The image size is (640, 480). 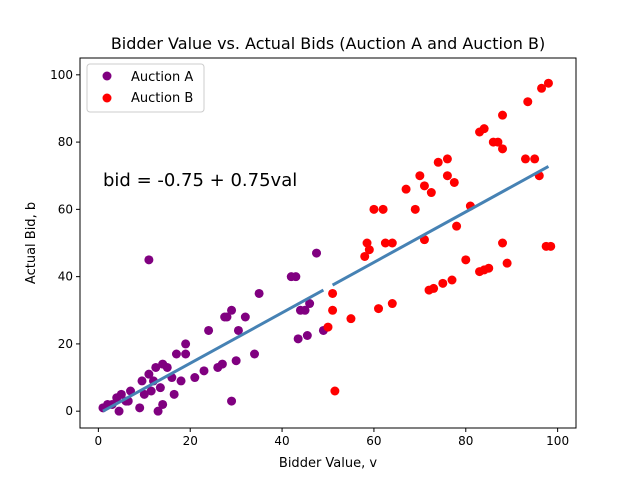 What do you see at coordinates (190, 441) in the screenshot?
I see `x-tick-label: 20` at bounding box center [190, 441].